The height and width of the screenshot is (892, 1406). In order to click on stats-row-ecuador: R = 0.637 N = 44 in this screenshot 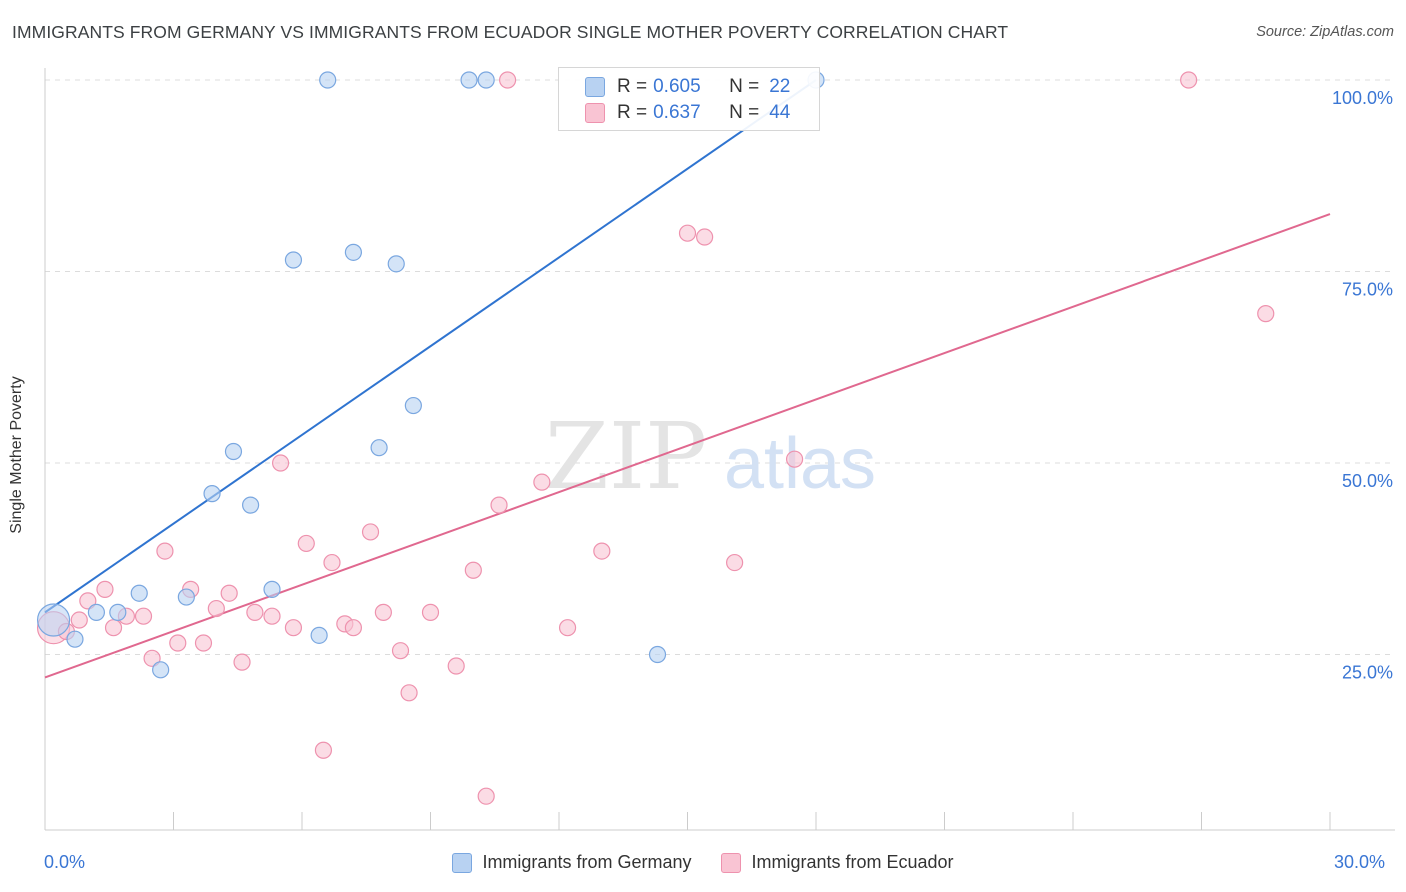, I will do `click(687, 113)`.